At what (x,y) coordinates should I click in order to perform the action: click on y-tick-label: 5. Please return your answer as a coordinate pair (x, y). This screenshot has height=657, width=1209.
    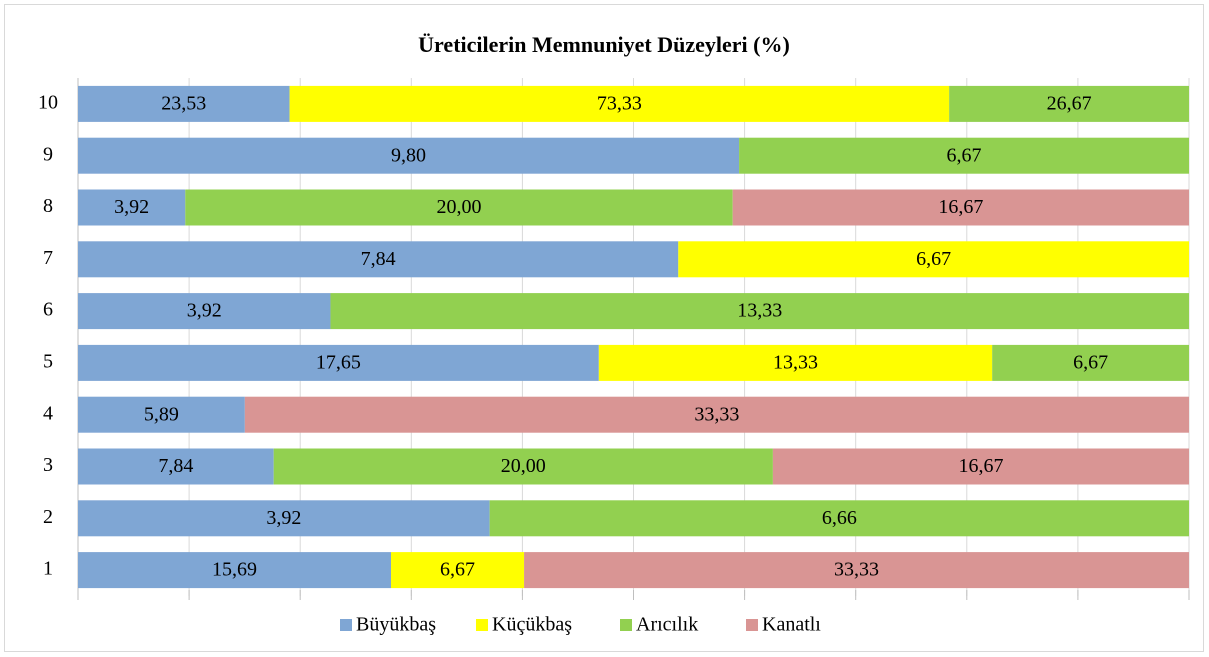
    Looking at the image, I should click on (48, 361).